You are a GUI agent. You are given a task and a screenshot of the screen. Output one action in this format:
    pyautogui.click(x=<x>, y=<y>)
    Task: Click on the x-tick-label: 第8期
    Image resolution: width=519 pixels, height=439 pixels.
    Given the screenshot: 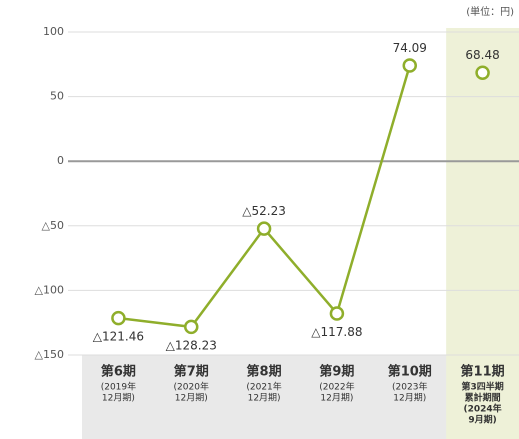 What is the action you would take?
    pyautogui.click(x=264, y=372)
    